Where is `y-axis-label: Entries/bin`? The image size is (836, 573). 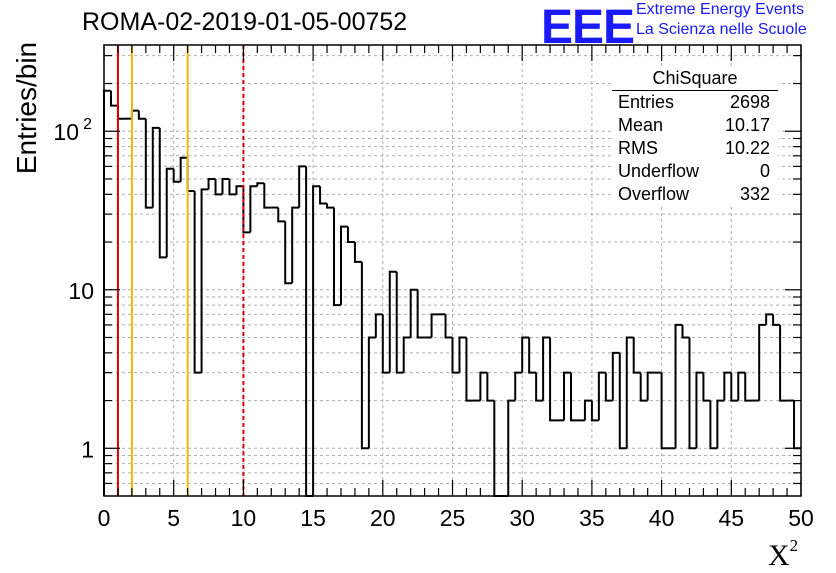
y-axis-label: Entries/bin is located at coordinates (26, 108).